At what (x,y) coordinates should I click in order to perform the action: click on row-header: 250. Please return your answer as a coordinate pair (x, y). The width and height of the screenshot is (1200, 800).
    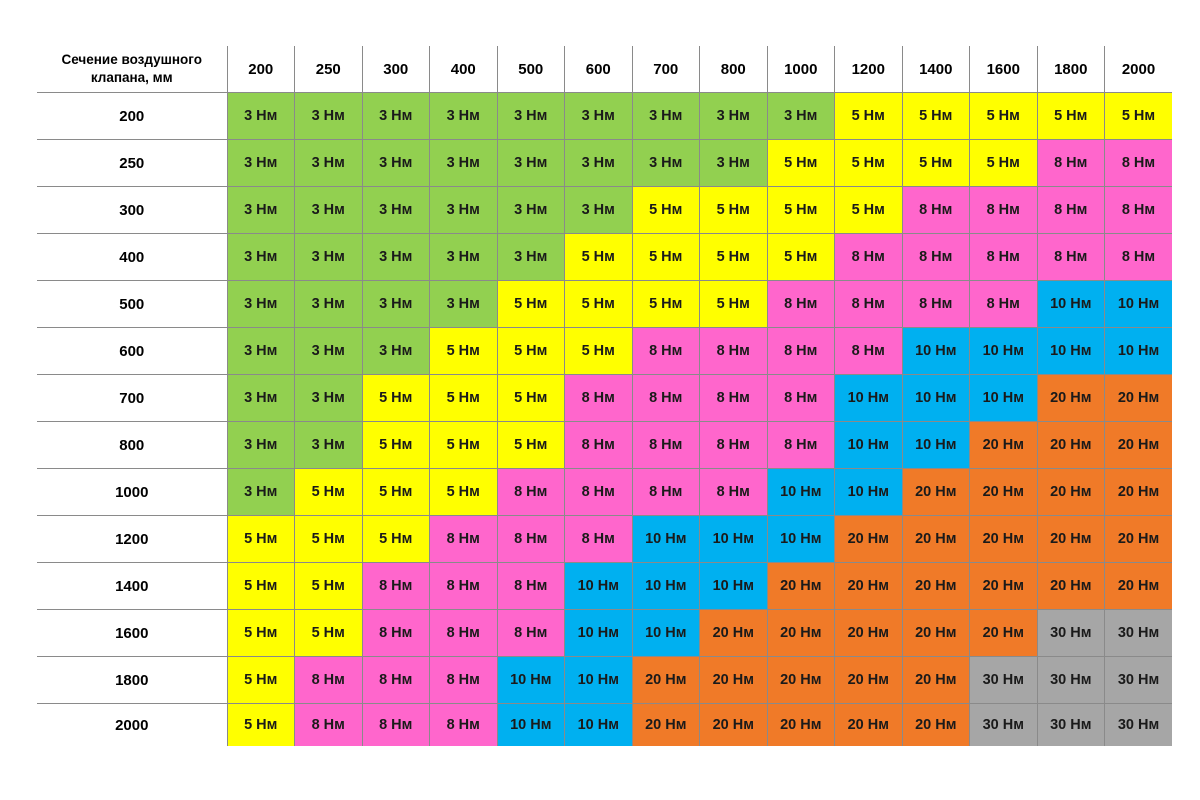
    Looking at the image, I should click on (132, 163).